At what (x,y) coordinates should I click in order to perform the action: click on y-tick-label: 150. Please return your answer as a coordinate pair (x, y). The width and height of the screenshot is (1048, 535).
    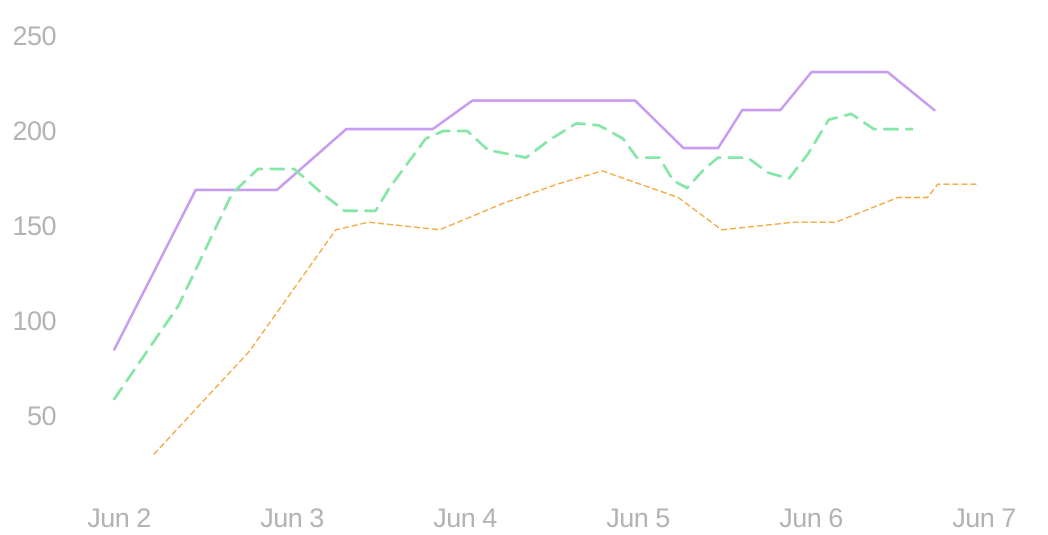
    Looking at the image, I should click on (34, 226).